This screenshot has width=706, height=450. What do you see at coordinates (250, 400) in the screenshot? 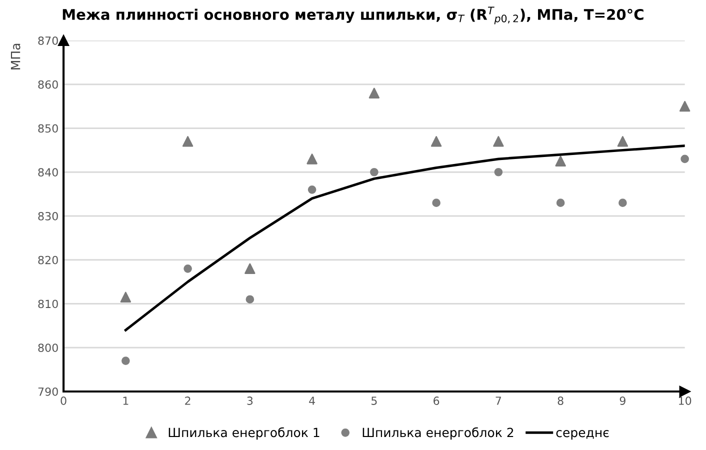
I see `x-tick-label: 3` at bounding box center [250, 400].